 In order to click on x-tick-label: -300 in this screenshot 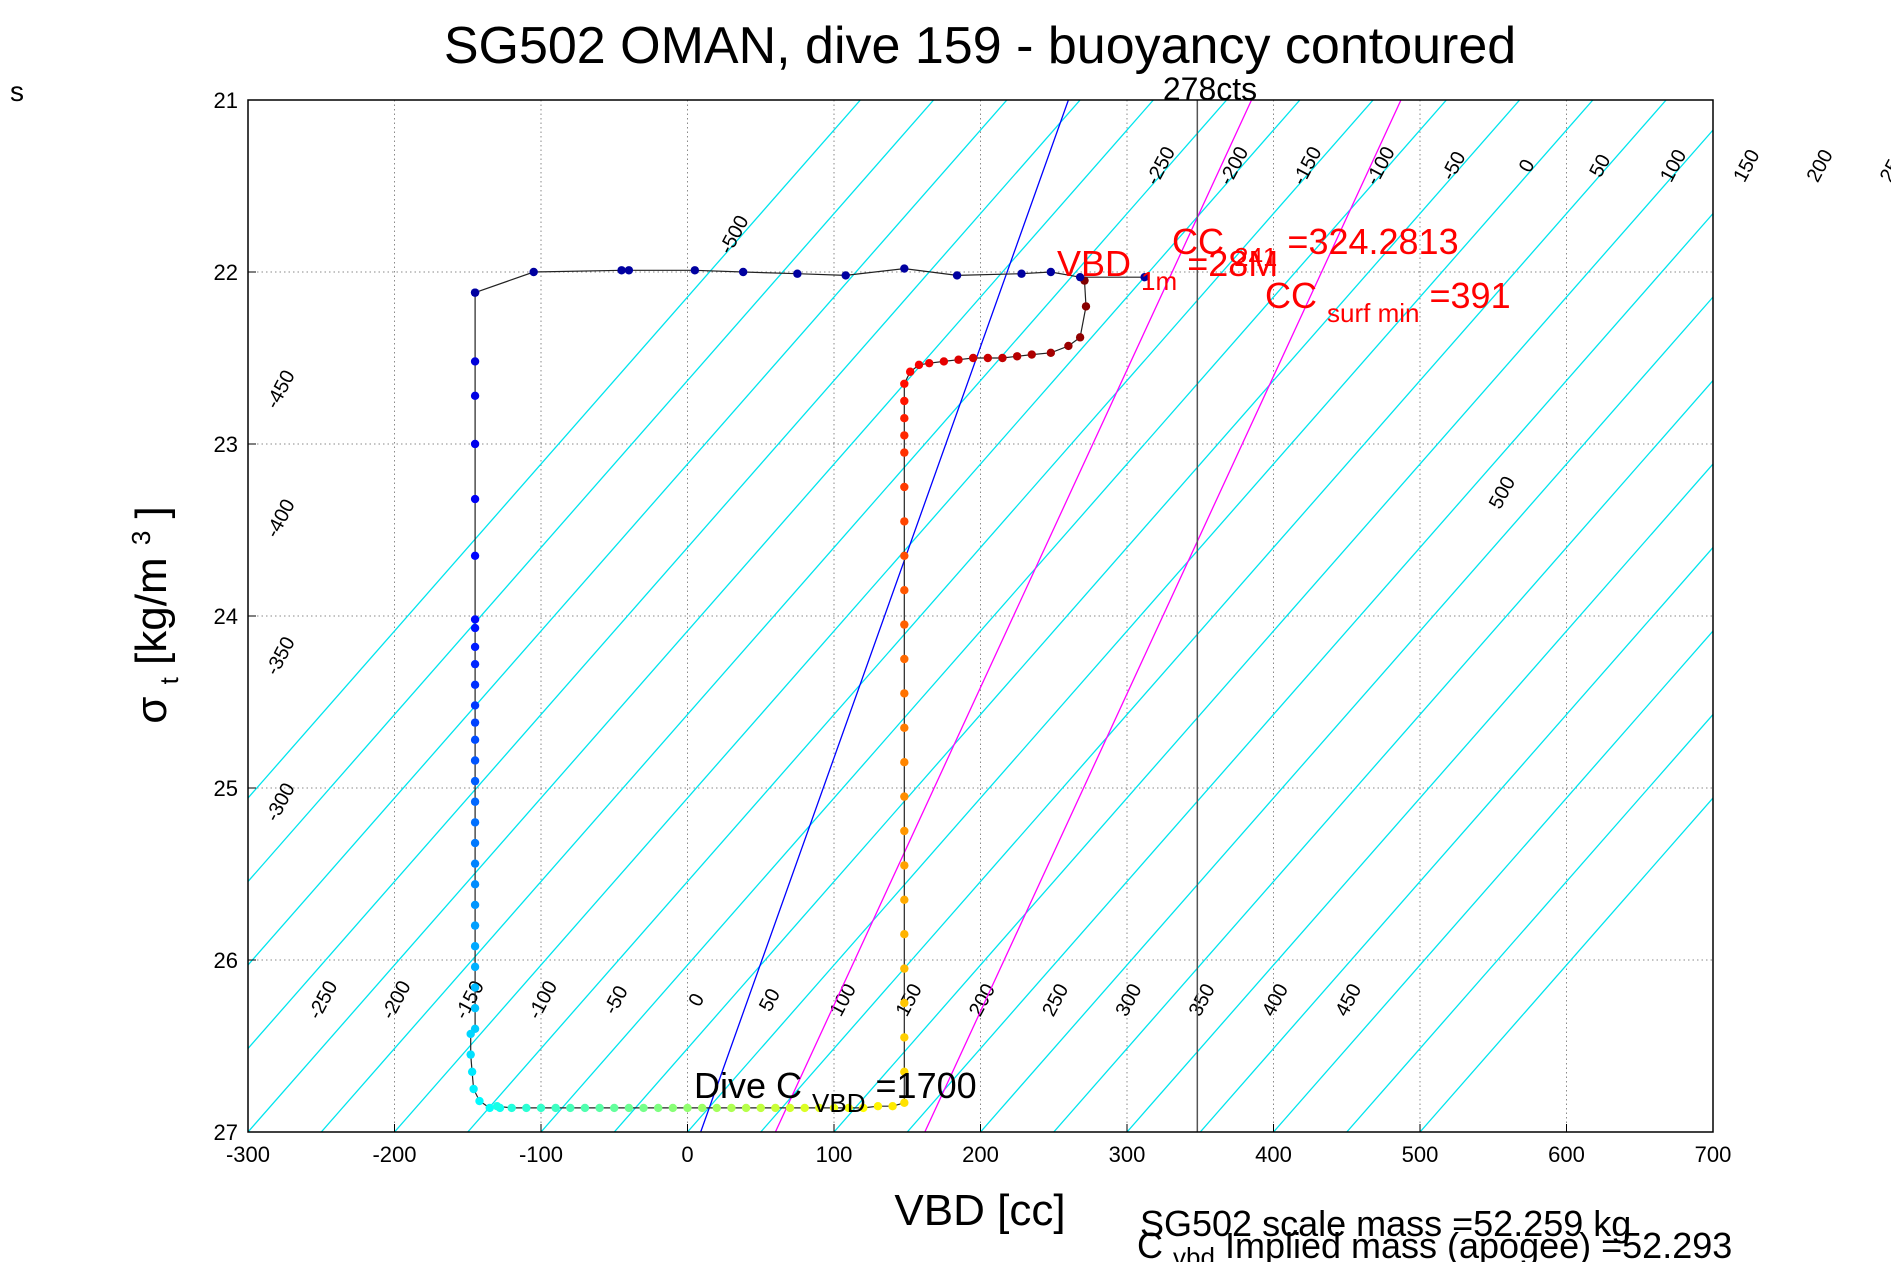, I will do `click(248, 1154)`.